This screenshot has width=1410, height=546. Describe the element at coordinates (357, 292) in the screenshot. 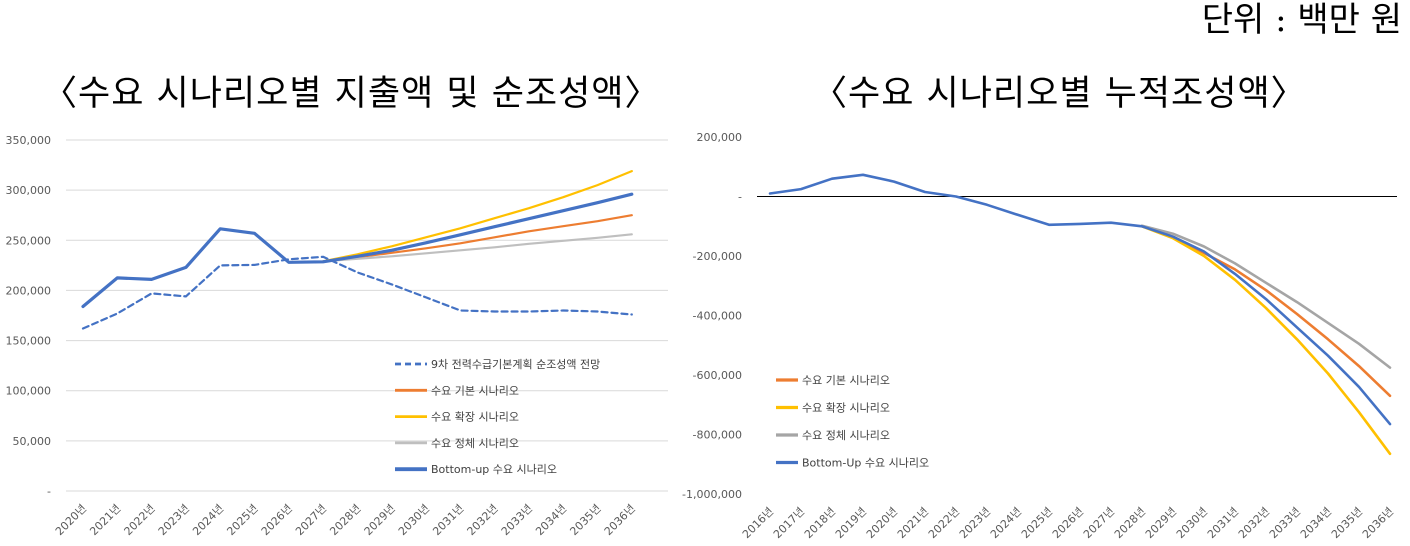

I see `series-line-plan` at that location.